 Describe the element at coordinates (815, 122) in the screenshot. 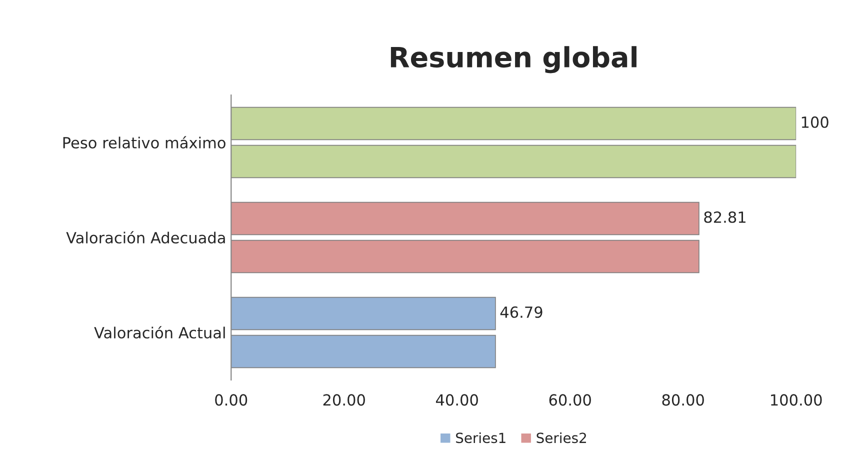

I see `data-label: 100` at that location.